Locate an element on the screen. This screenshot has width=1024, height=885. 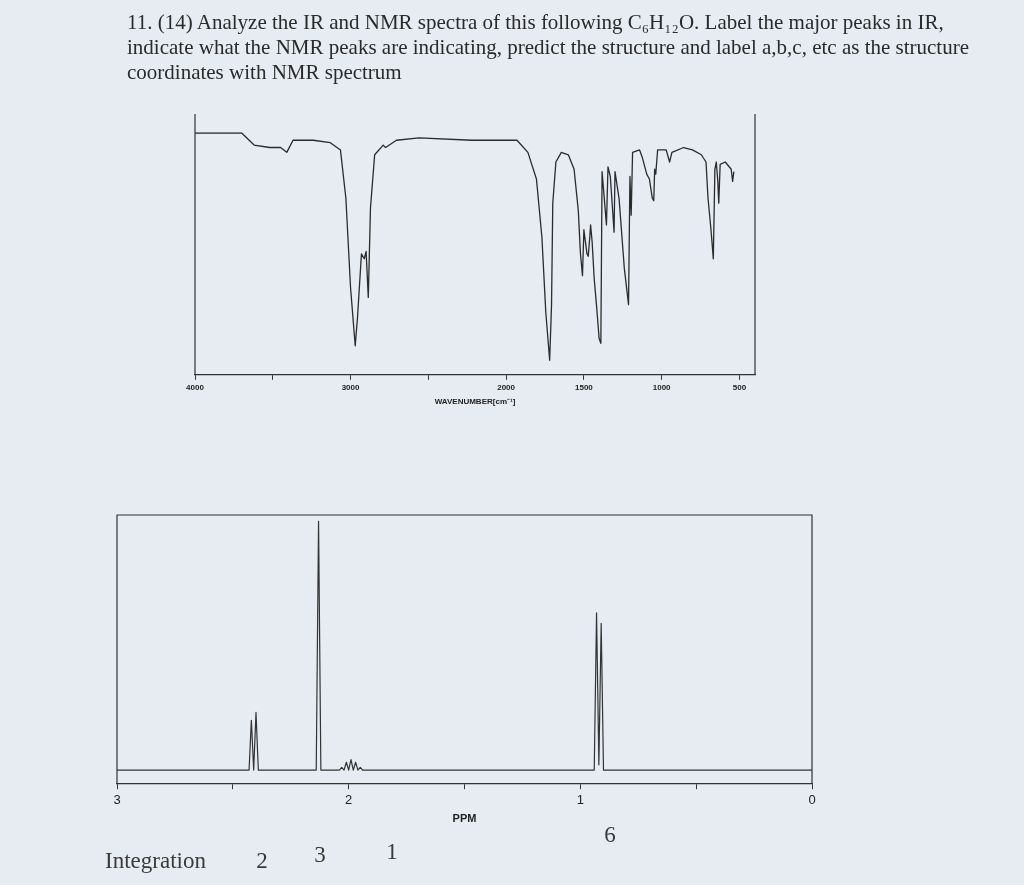
x-tick-label: 3000 is located at coordinates (350, 387).